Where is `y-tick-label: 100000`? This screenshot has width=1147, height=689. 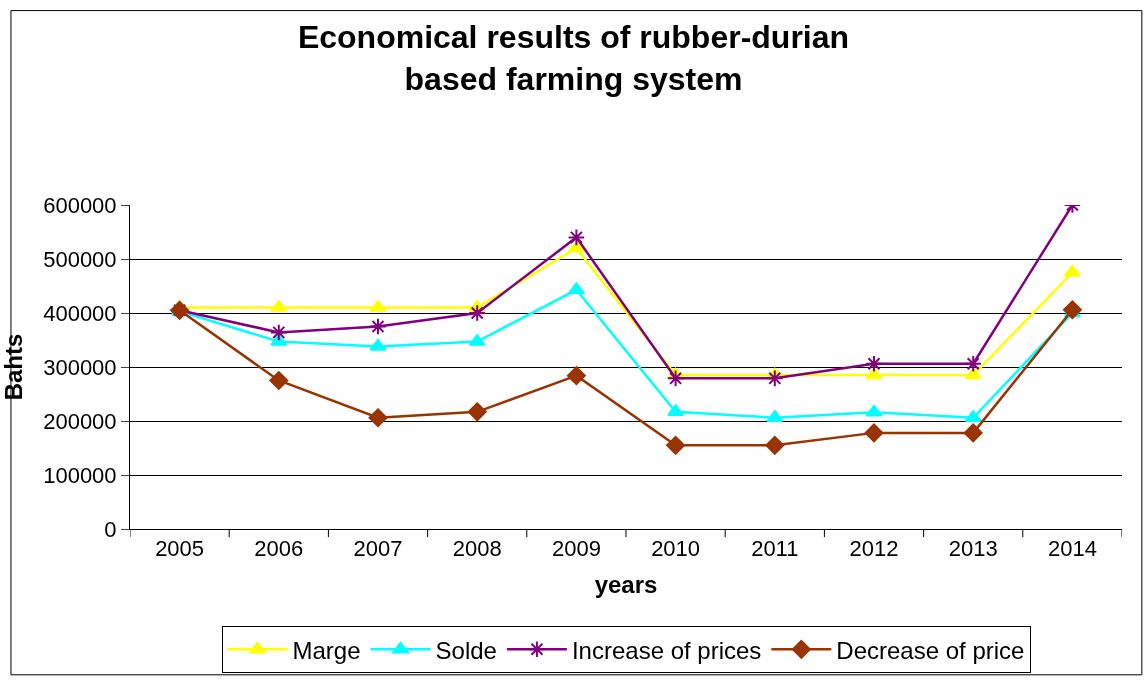
y-tick-label: 100000 is located at coordinates (80, 475).